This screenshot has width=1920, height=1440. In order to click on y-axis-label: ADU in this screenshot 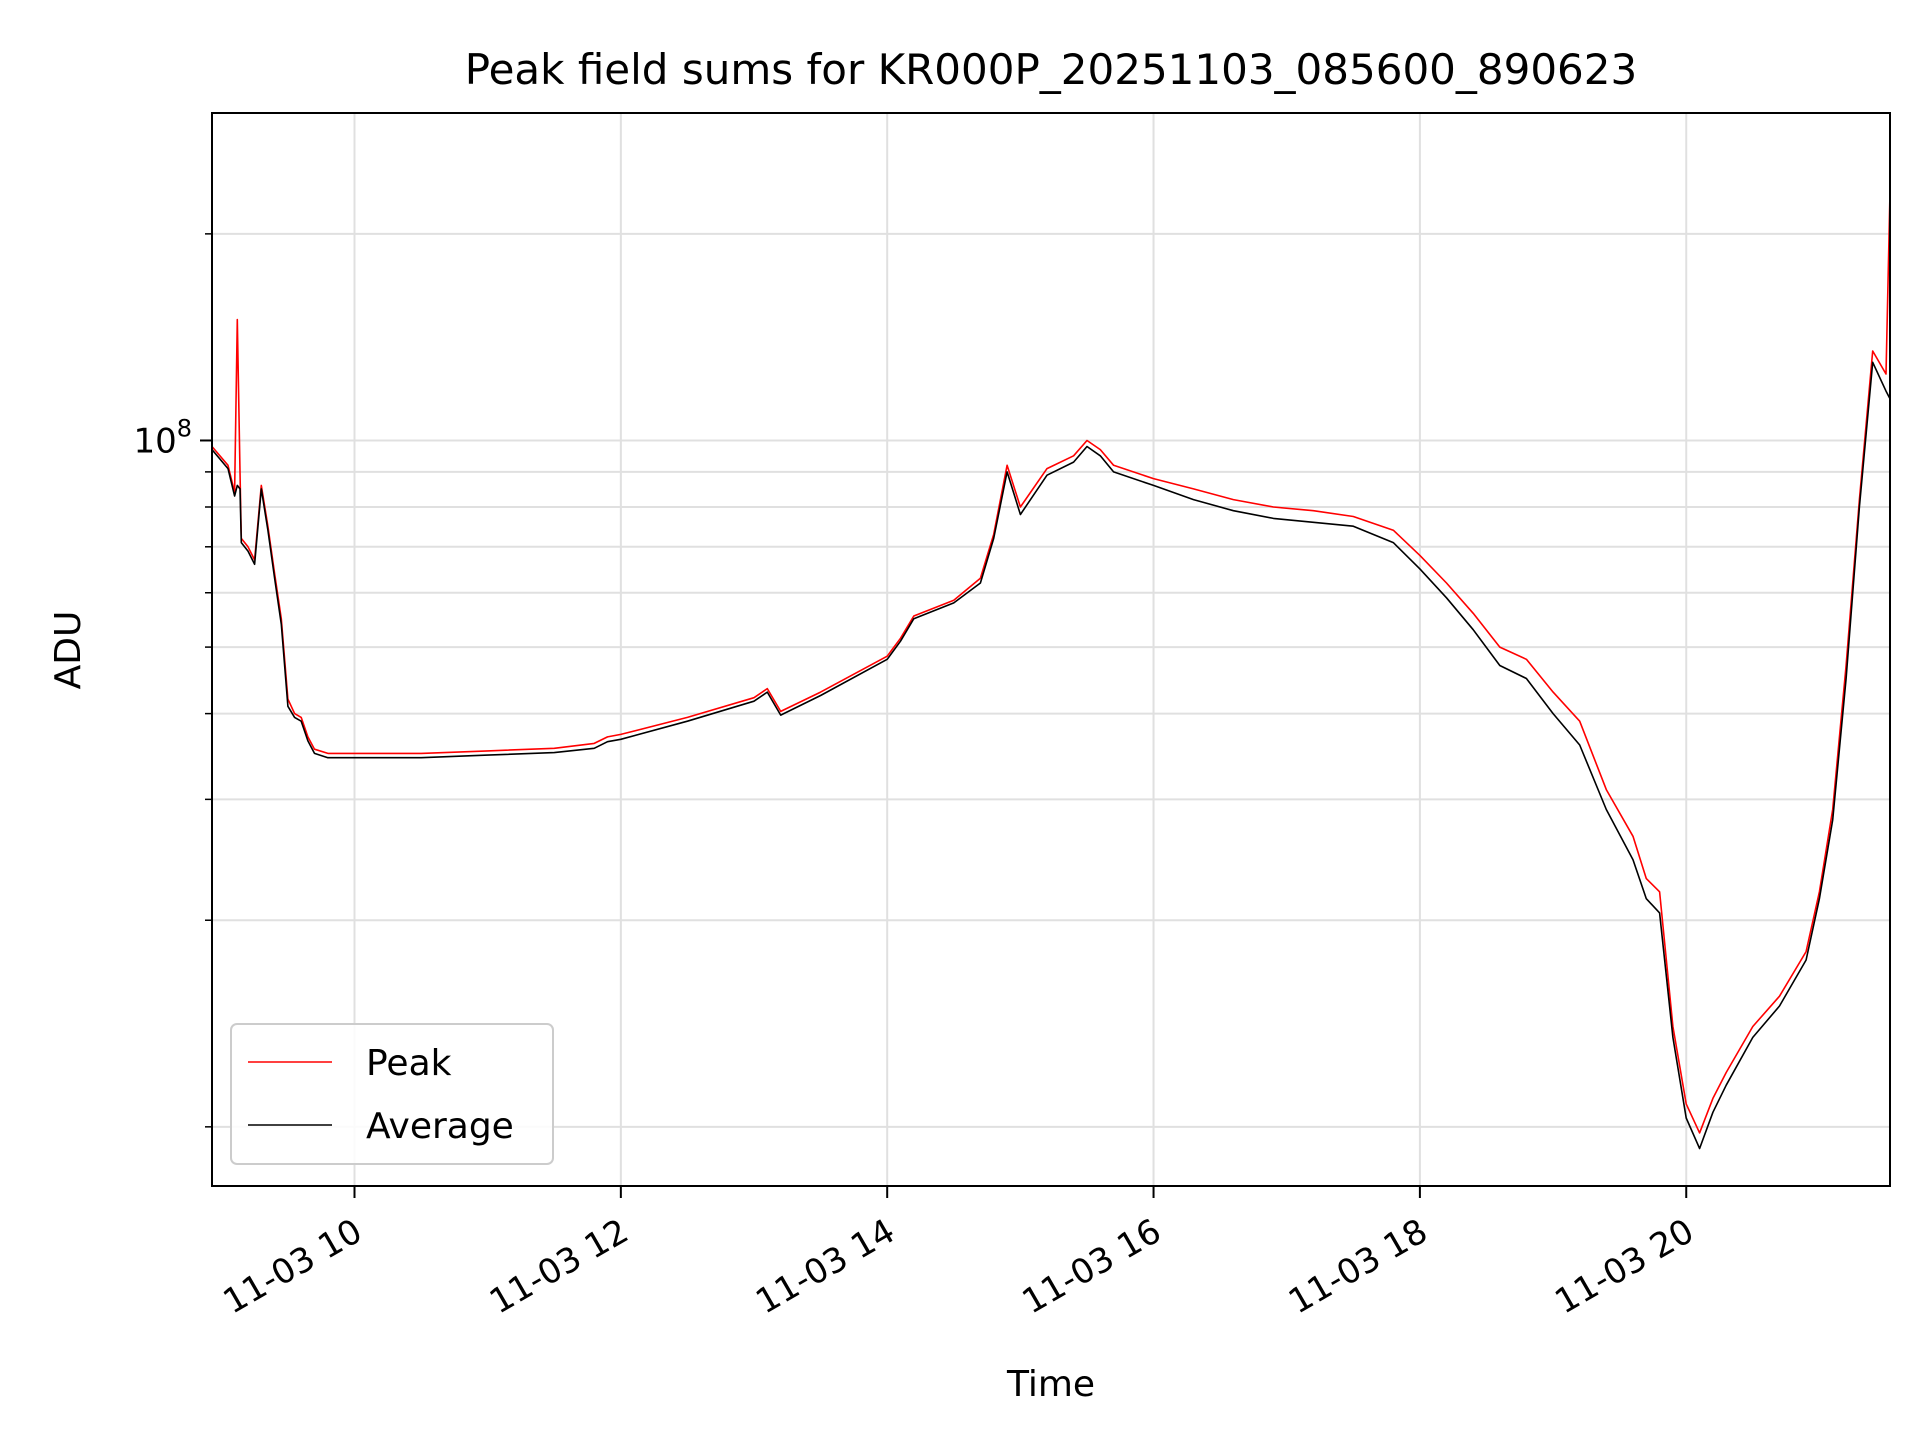, I will do `click(68, 650)`.